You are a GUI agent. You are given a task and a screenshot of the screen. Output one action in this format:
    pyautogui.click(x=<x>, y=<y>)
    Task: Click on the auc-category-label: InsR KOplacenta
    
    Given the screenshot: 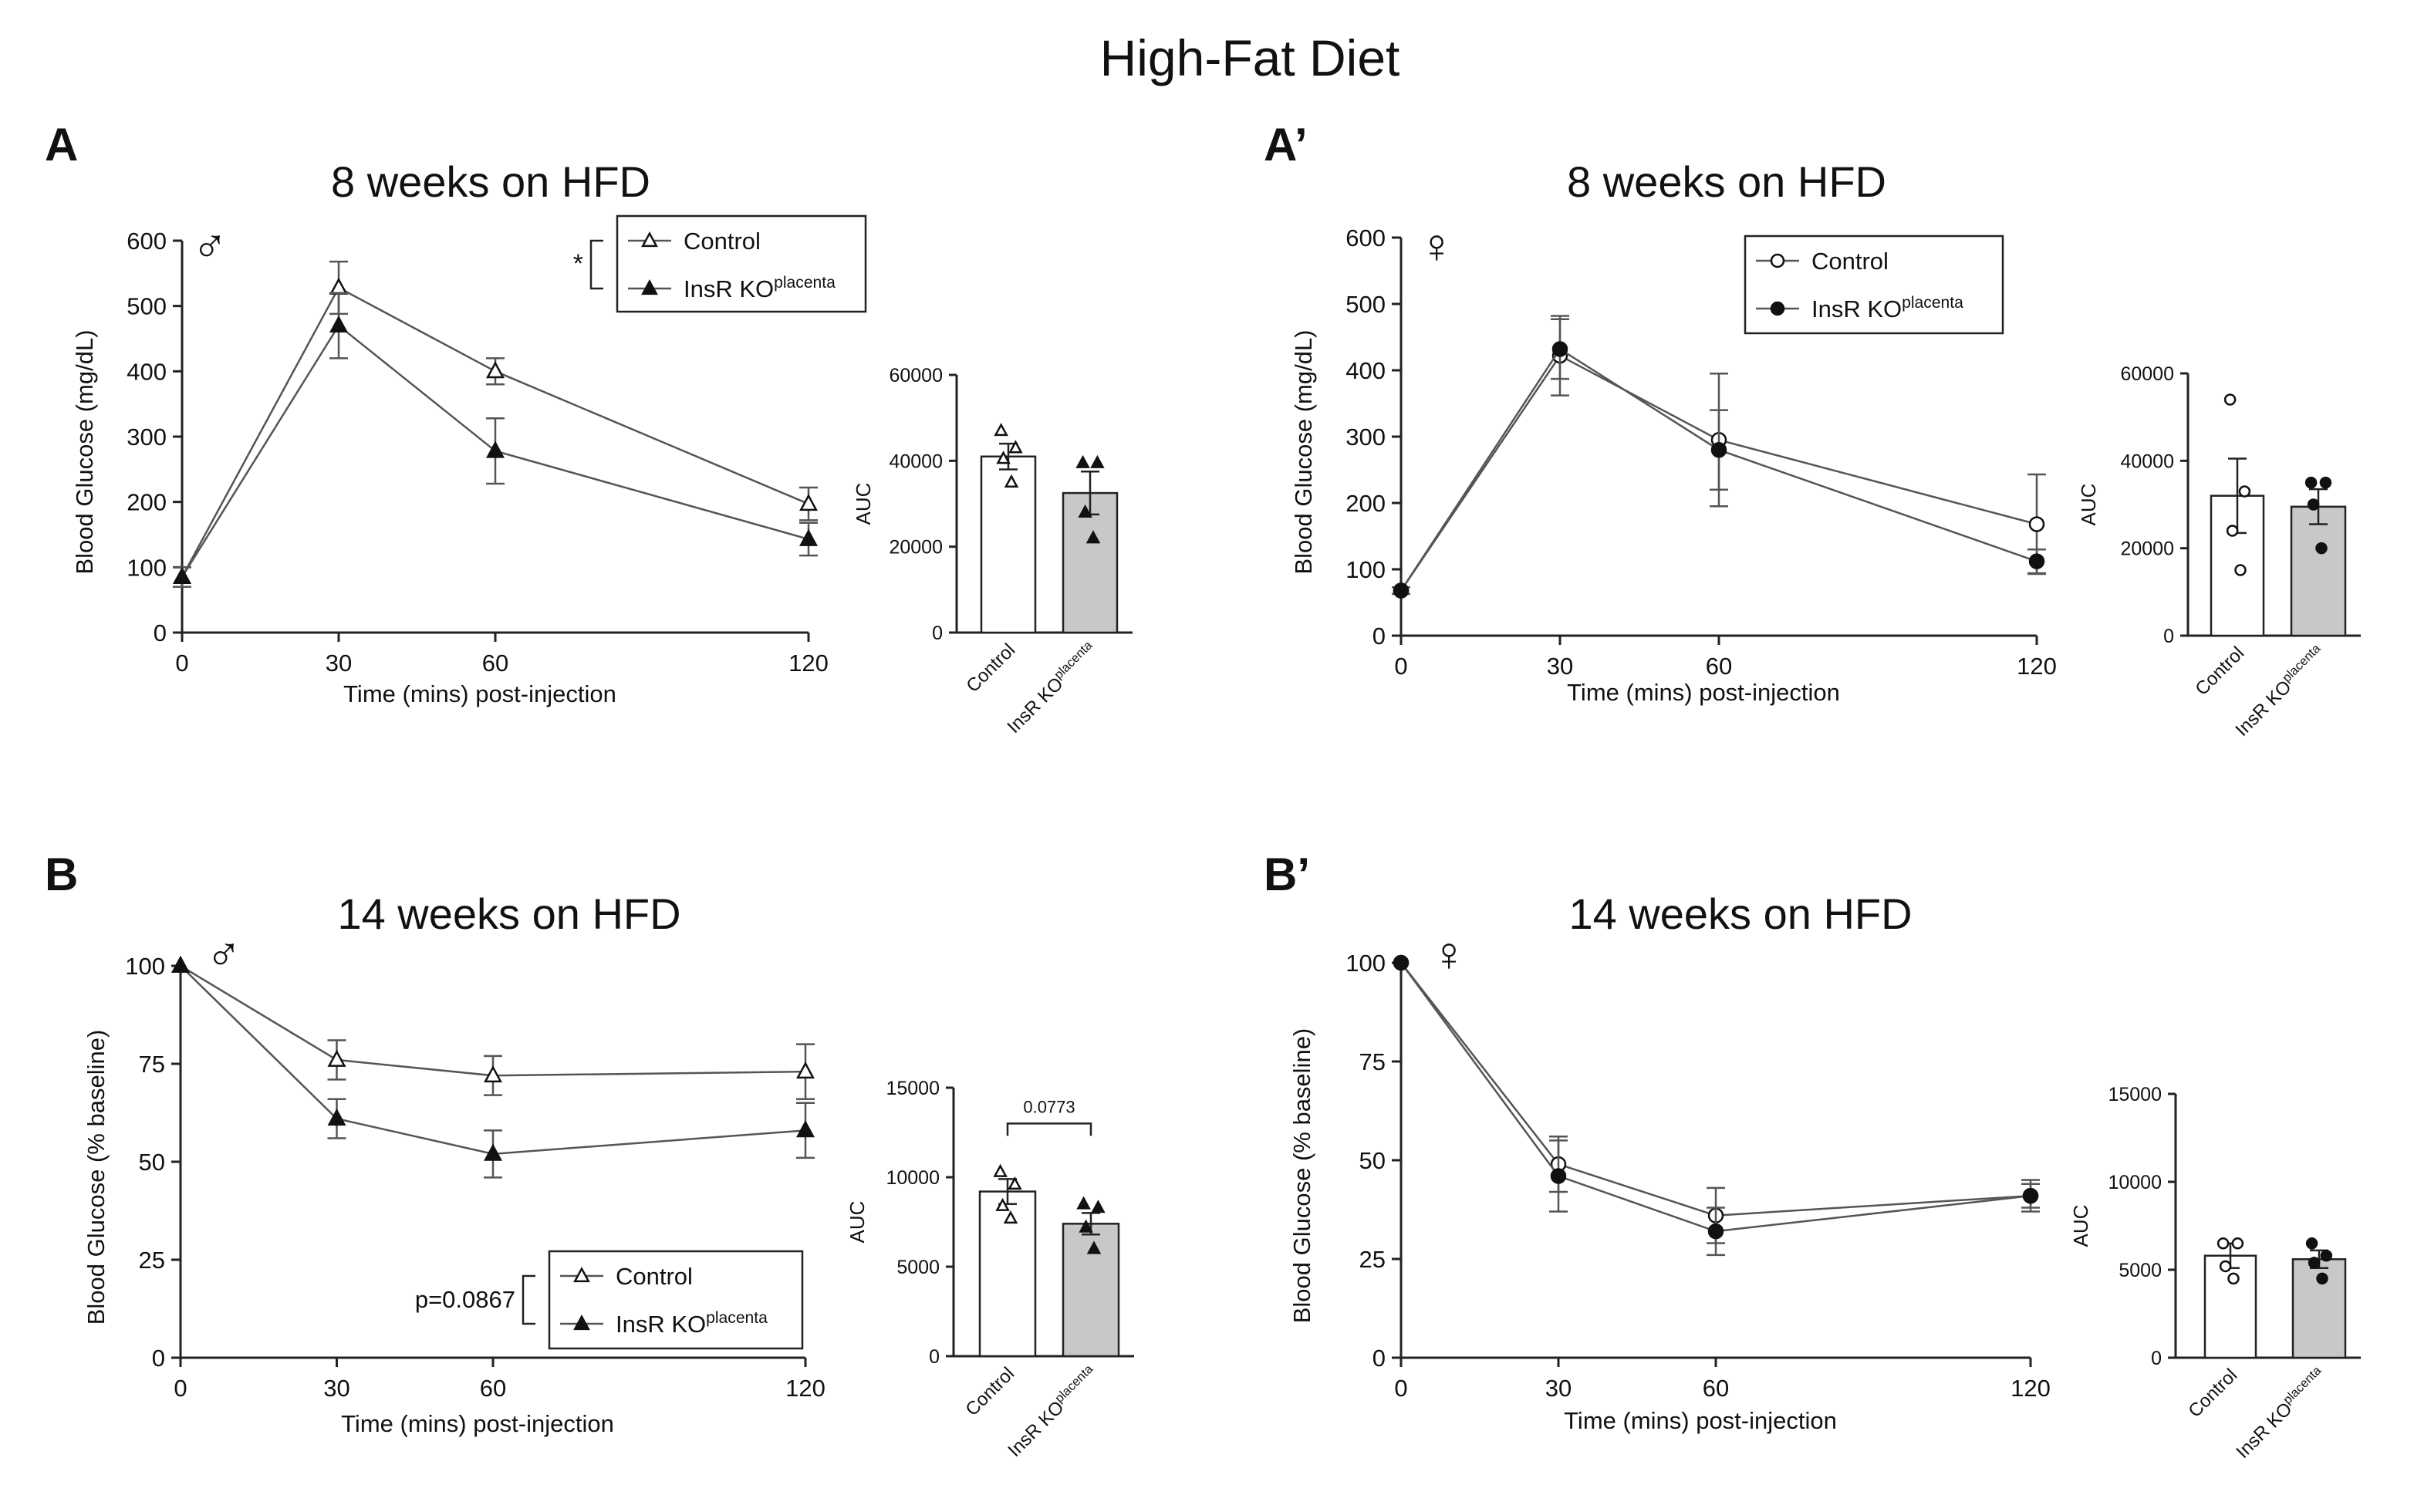 What is the action you would take?
    pyautogui.click(x=1052, y=1411)
    